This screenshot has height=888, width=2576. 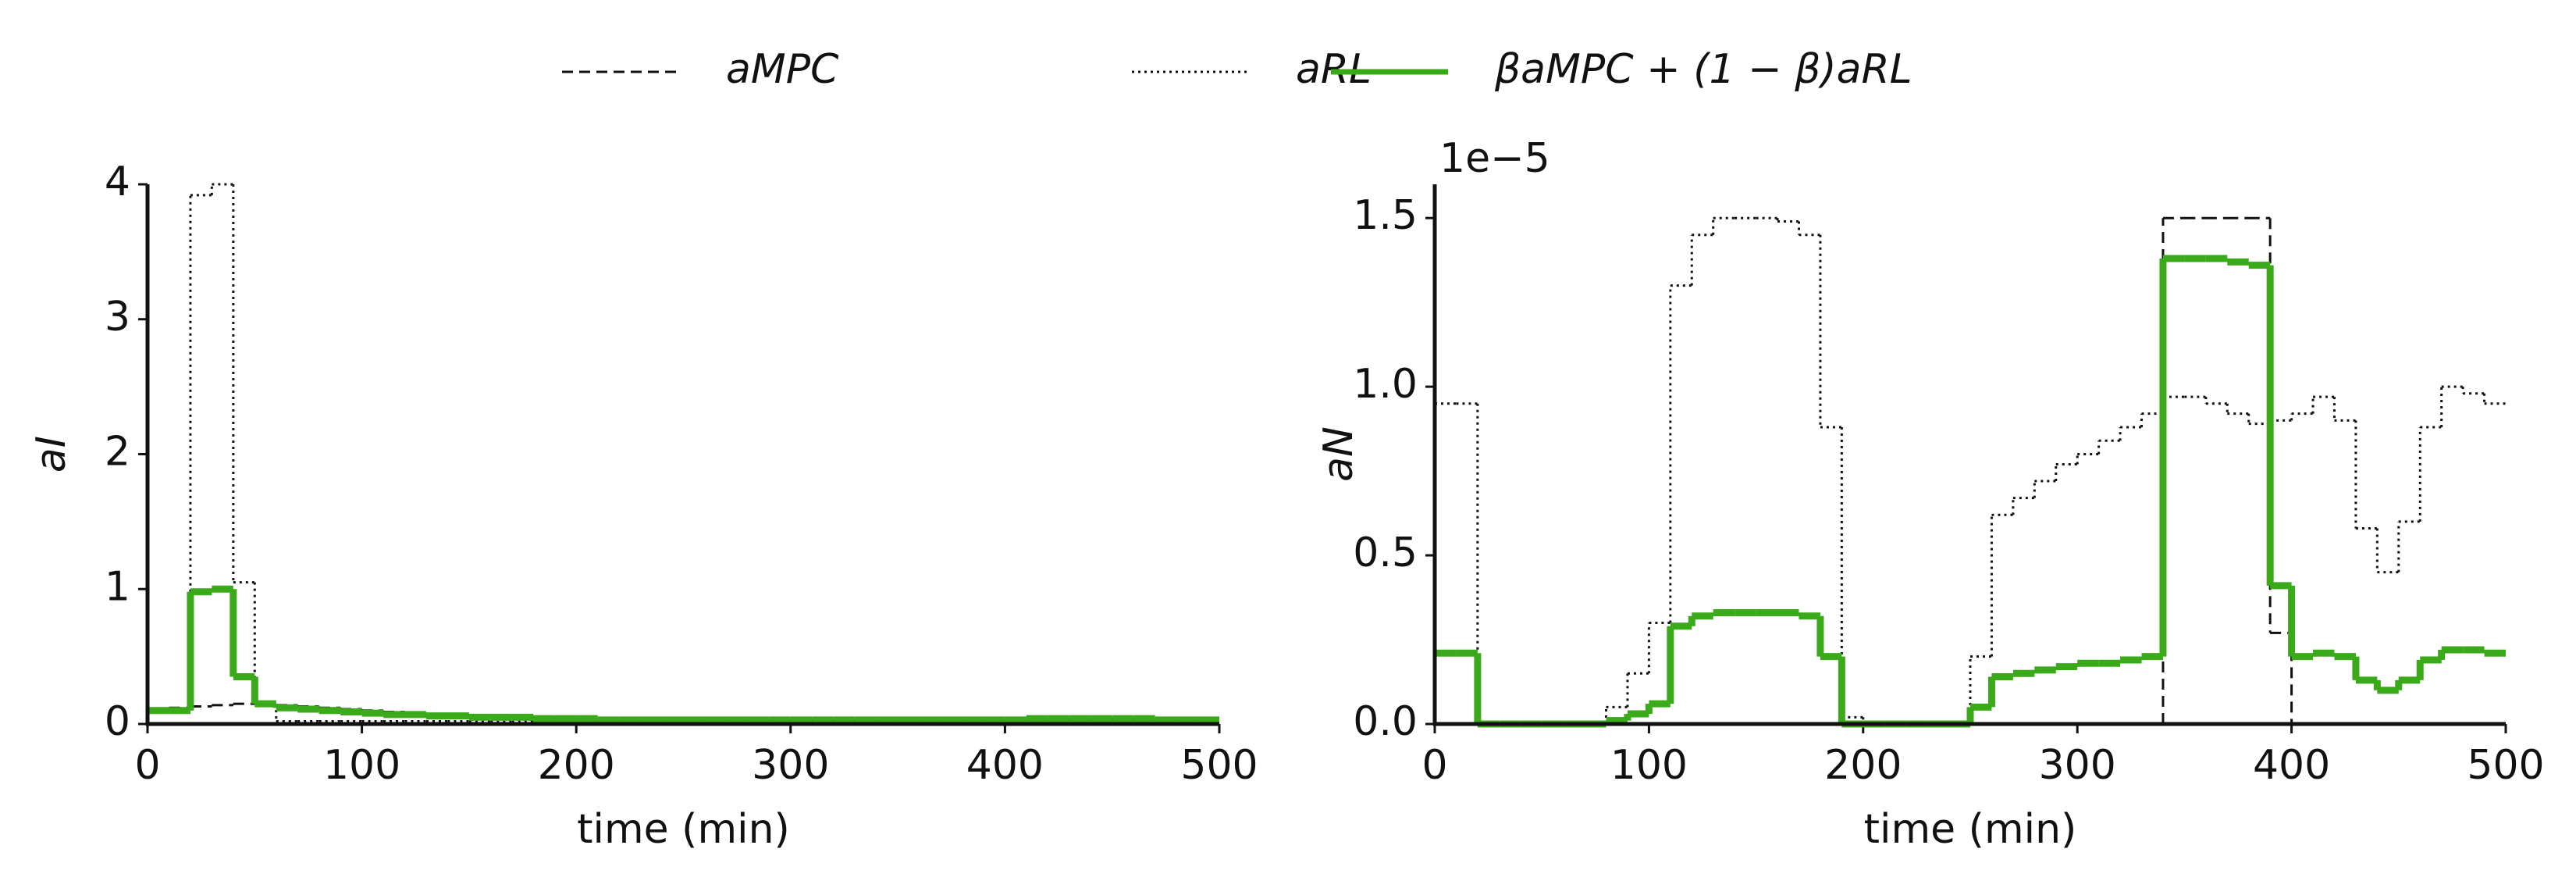 I want to click on y-tick-label: 2, so click(x=117, y=452).